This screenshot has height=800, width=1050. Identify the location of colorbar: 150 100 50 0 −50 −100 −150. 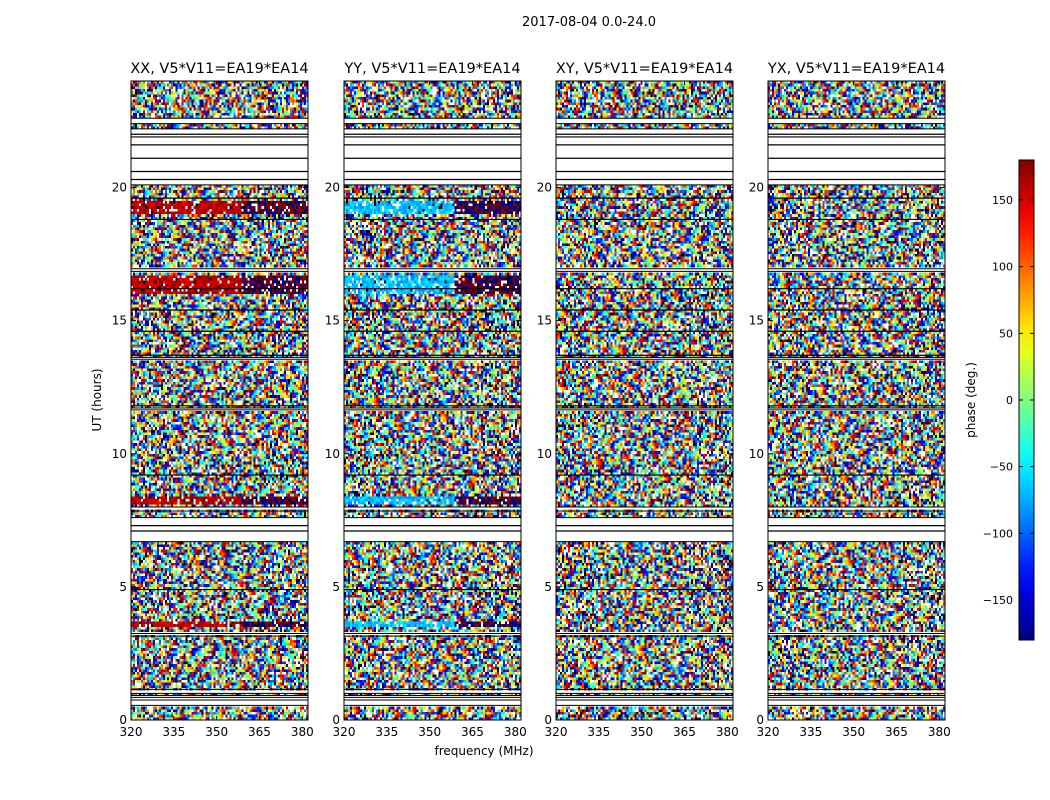
(1009, 400).